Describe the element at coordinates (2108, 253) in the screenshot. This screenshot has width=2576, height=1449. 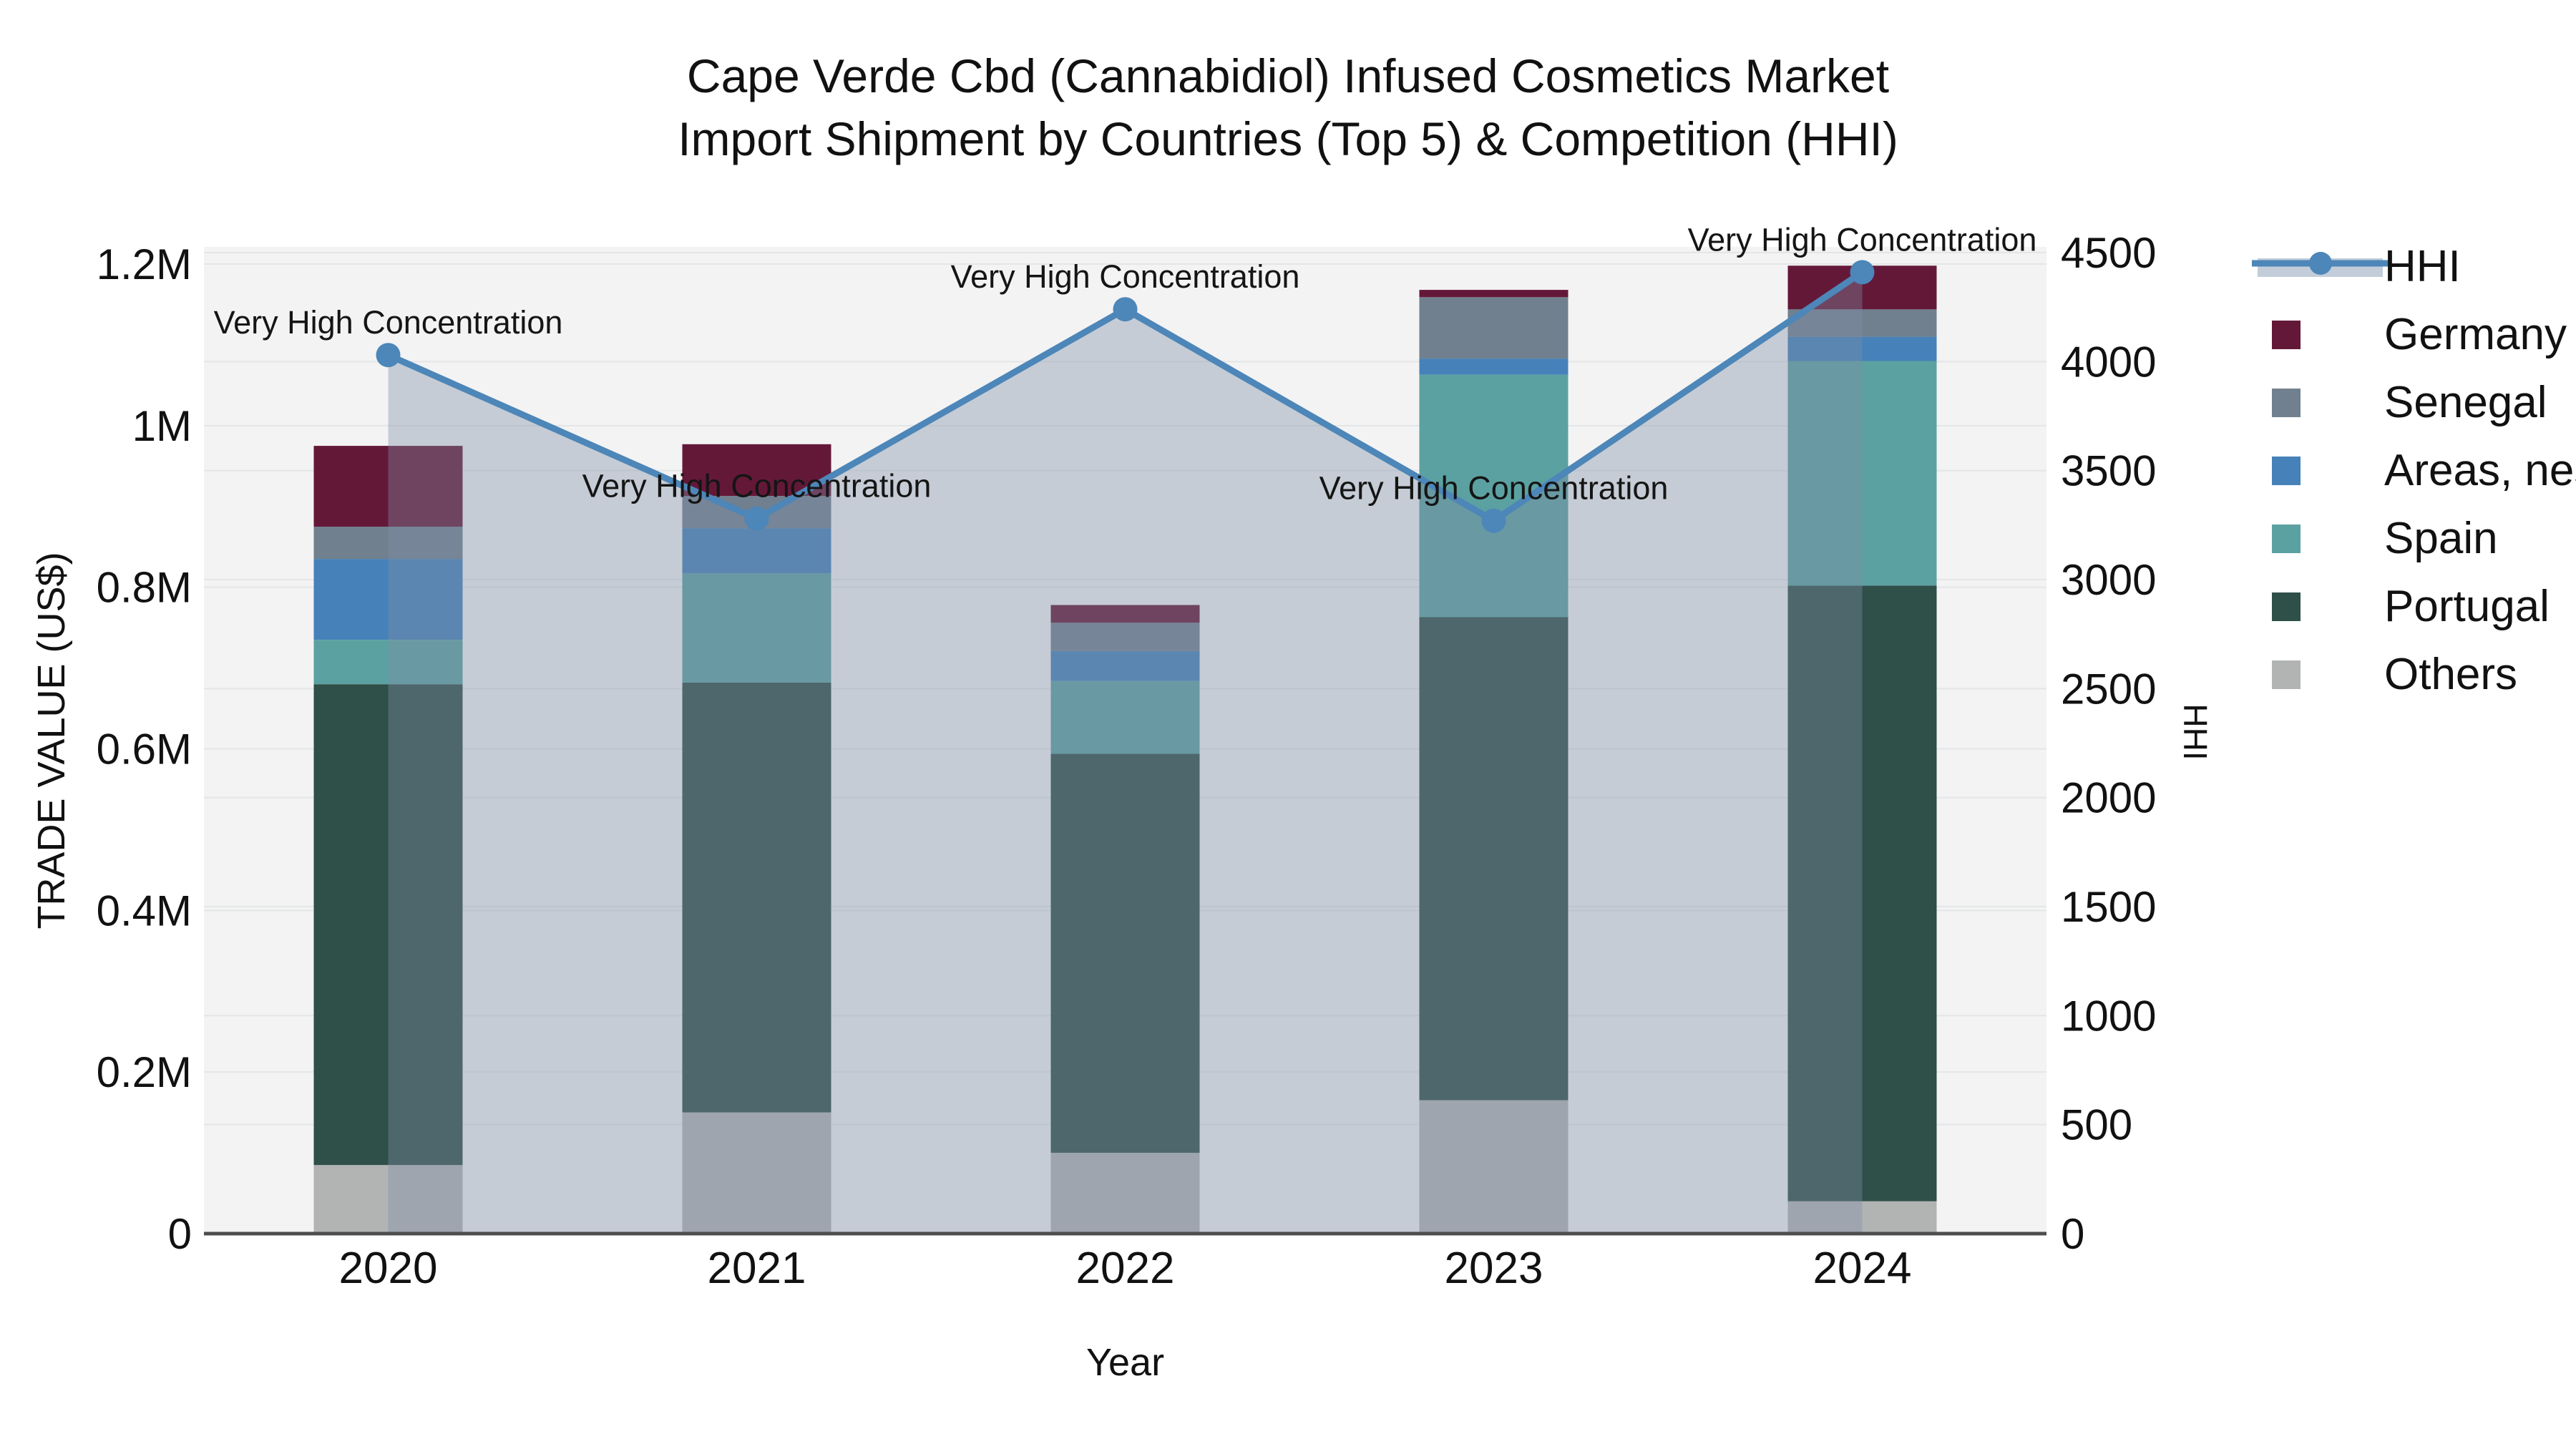
I see `y-right-tick-4500: 4500` at that location.